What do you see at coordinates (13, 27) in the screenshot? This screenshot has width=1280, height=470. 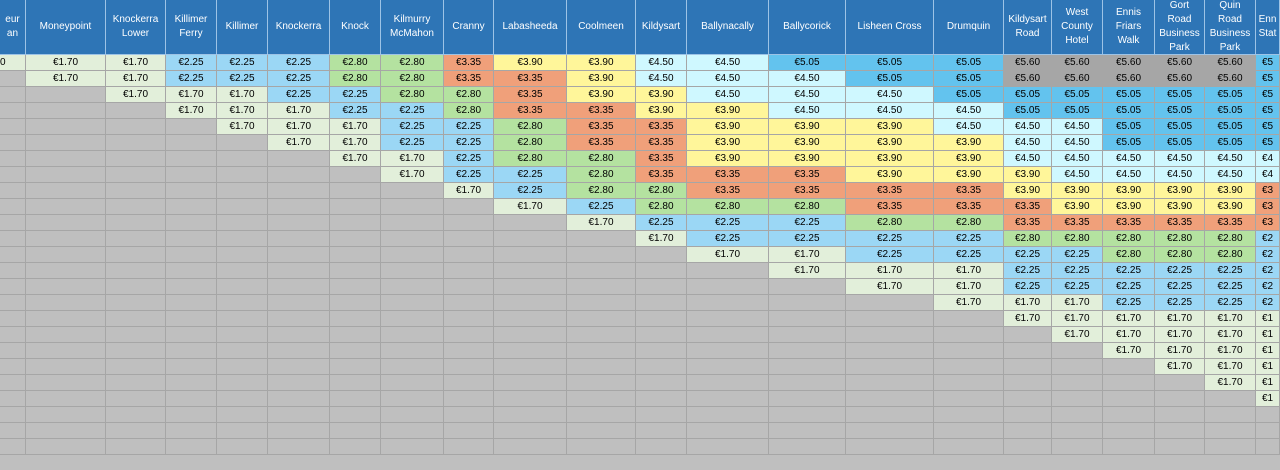 I see `column-header: eur an` at bounding box center [13, 27].